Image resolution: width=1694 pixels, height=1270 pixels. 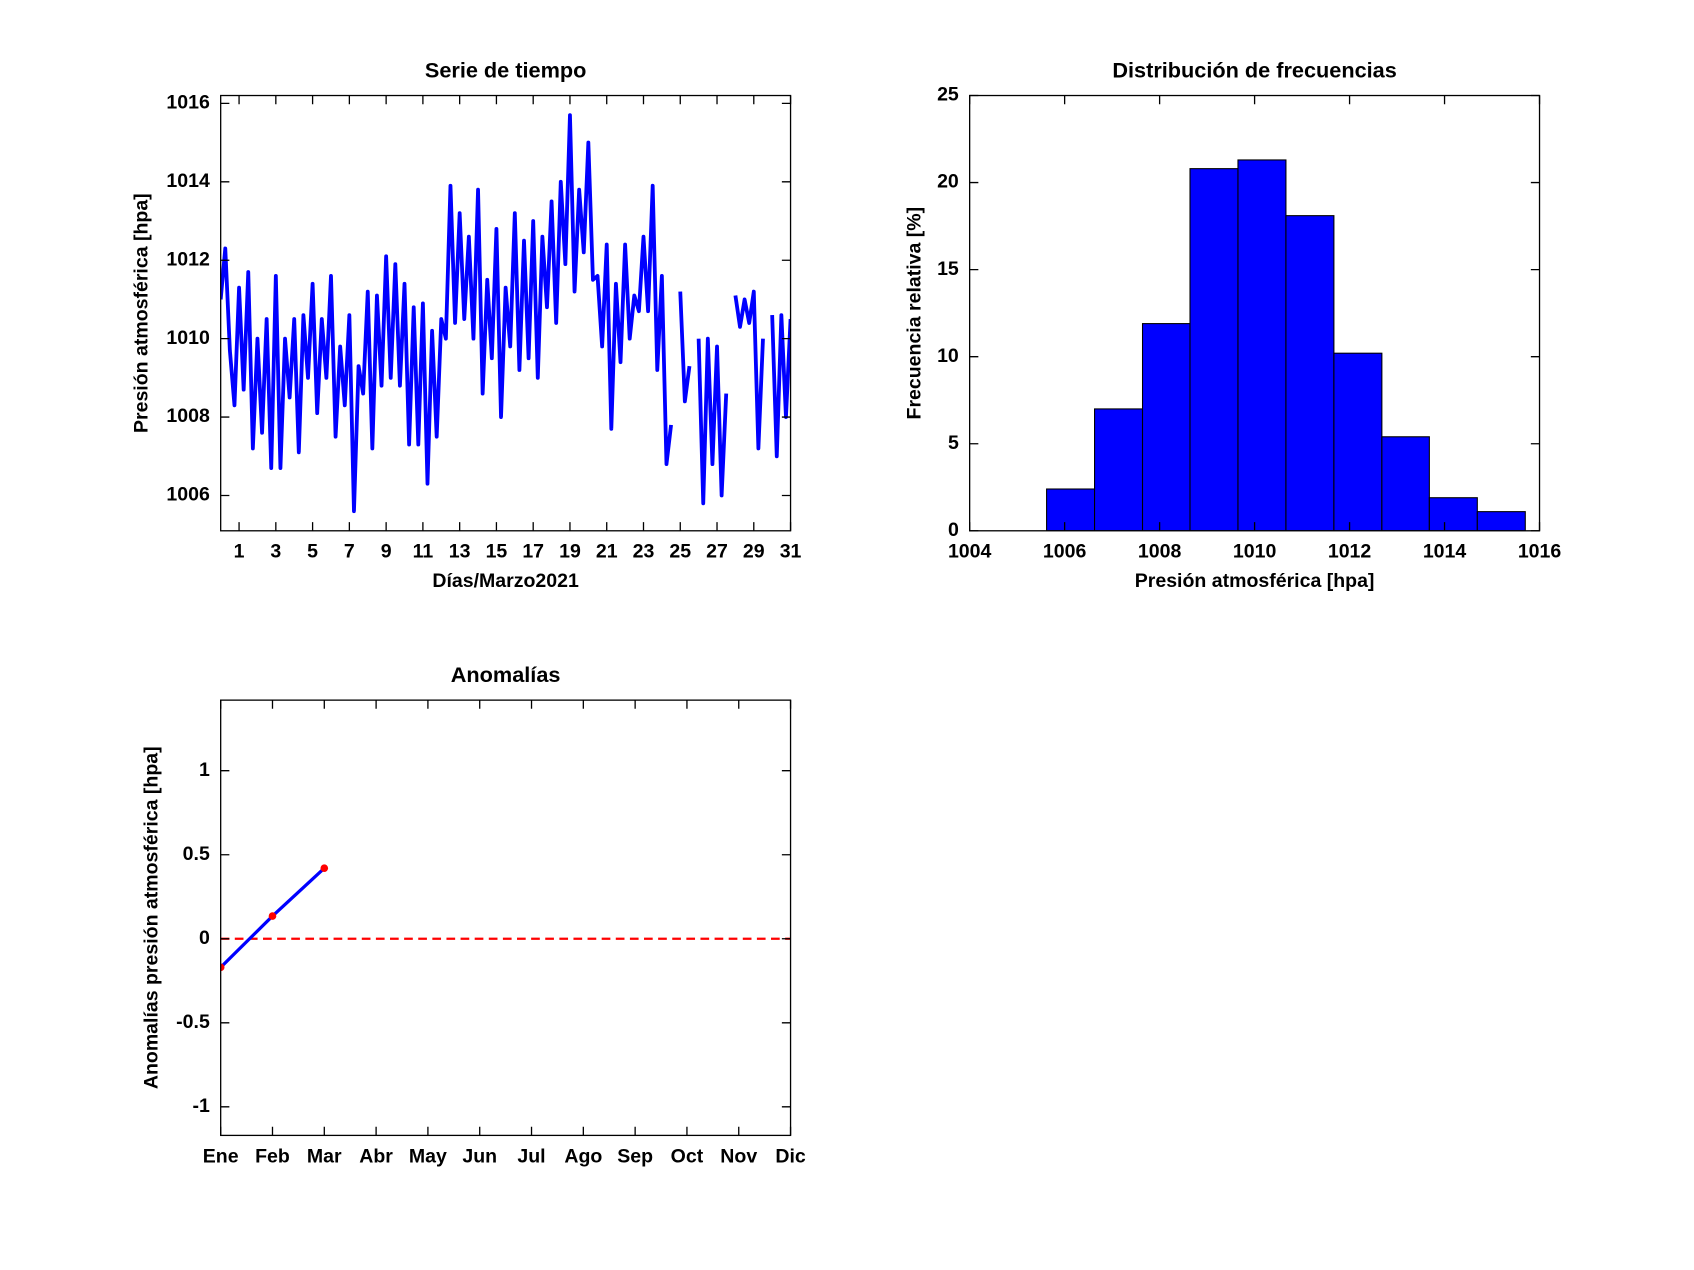 I want to click on x-tick-label: 1010, so click(x=1255, y=552).